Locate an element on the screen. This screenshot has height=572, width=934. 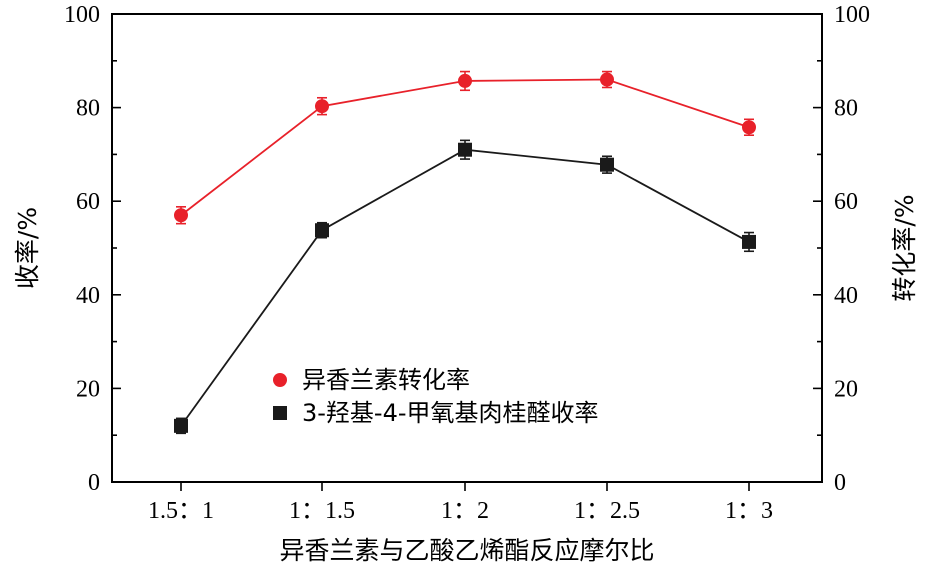
x-tick-label: 1：2.5 is located at coordinates (607, 511).